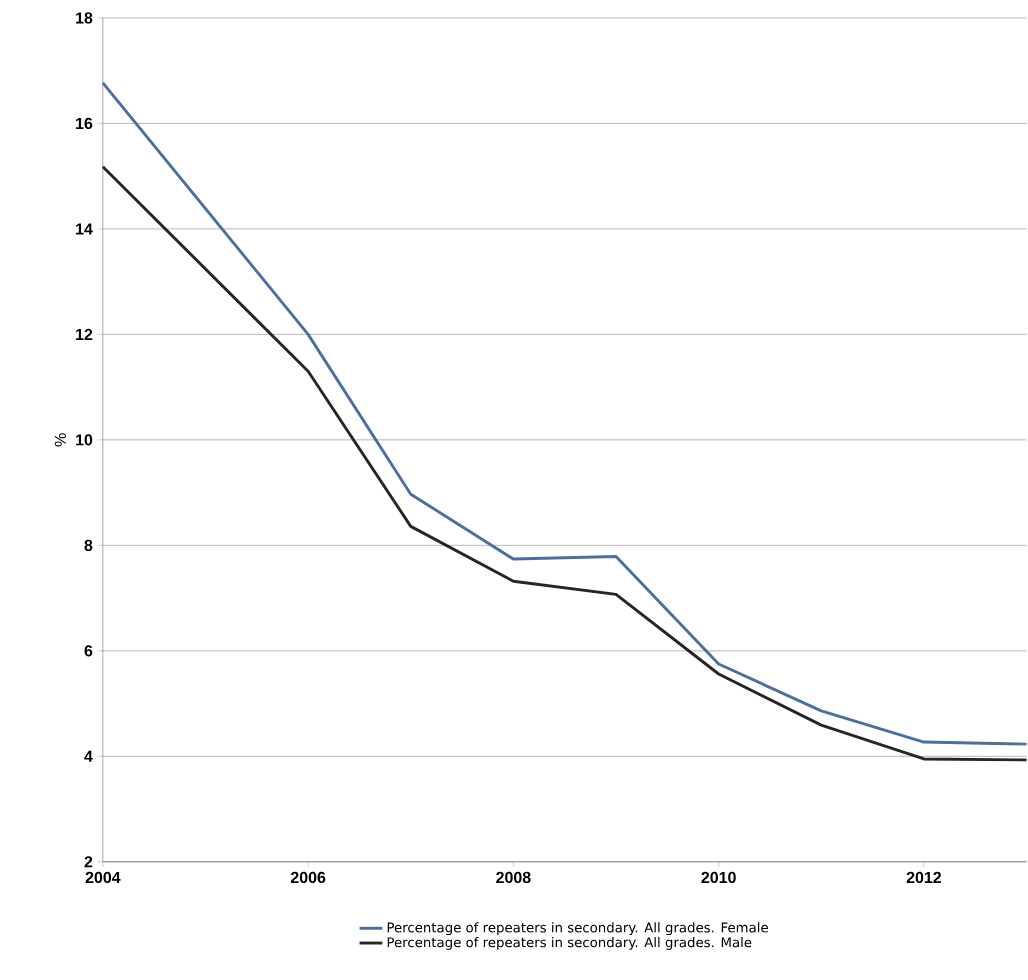 This screenshot has height=980, width=1028. I want to click on y-tick-label: 18, so click(84, 18).